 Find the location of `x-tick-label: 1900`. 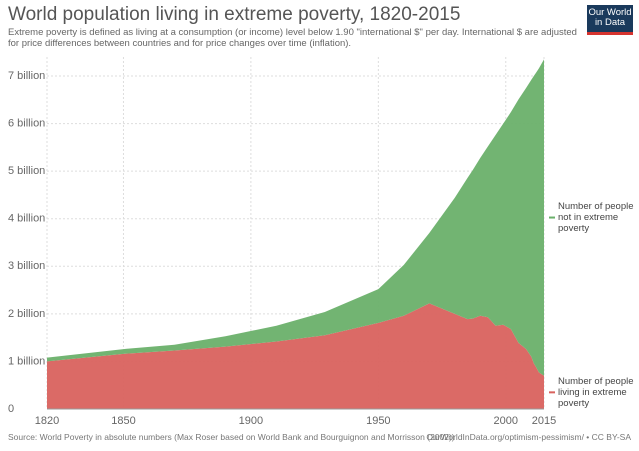

x-tick-label: 1900 is located at coordinates (251, 421).